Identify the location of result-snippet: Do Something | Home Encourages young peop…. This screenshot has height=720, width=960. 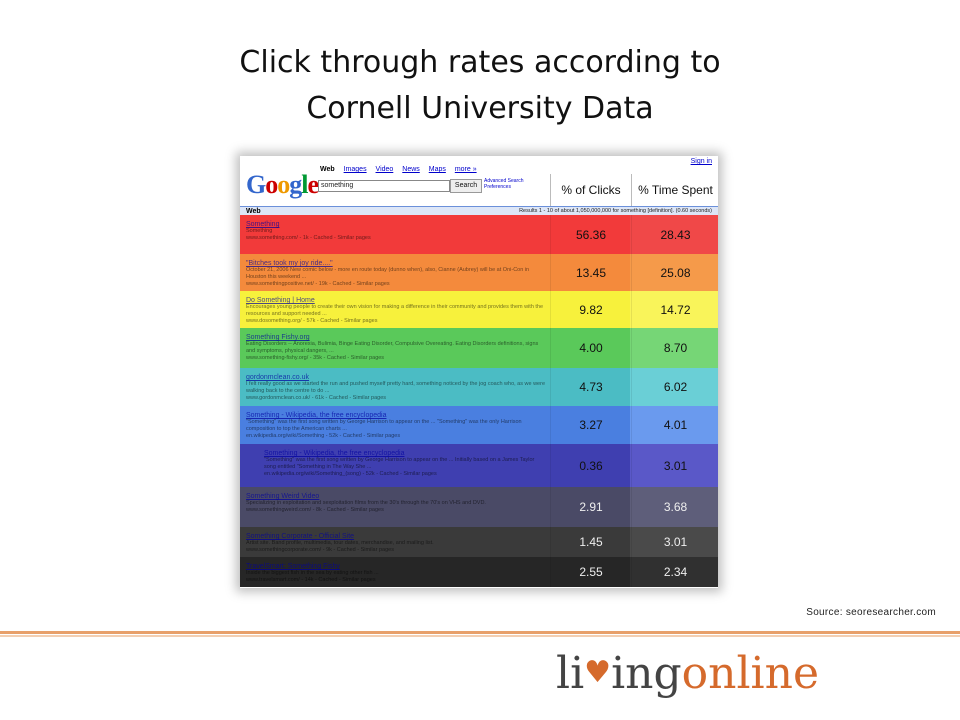
(396, 311).